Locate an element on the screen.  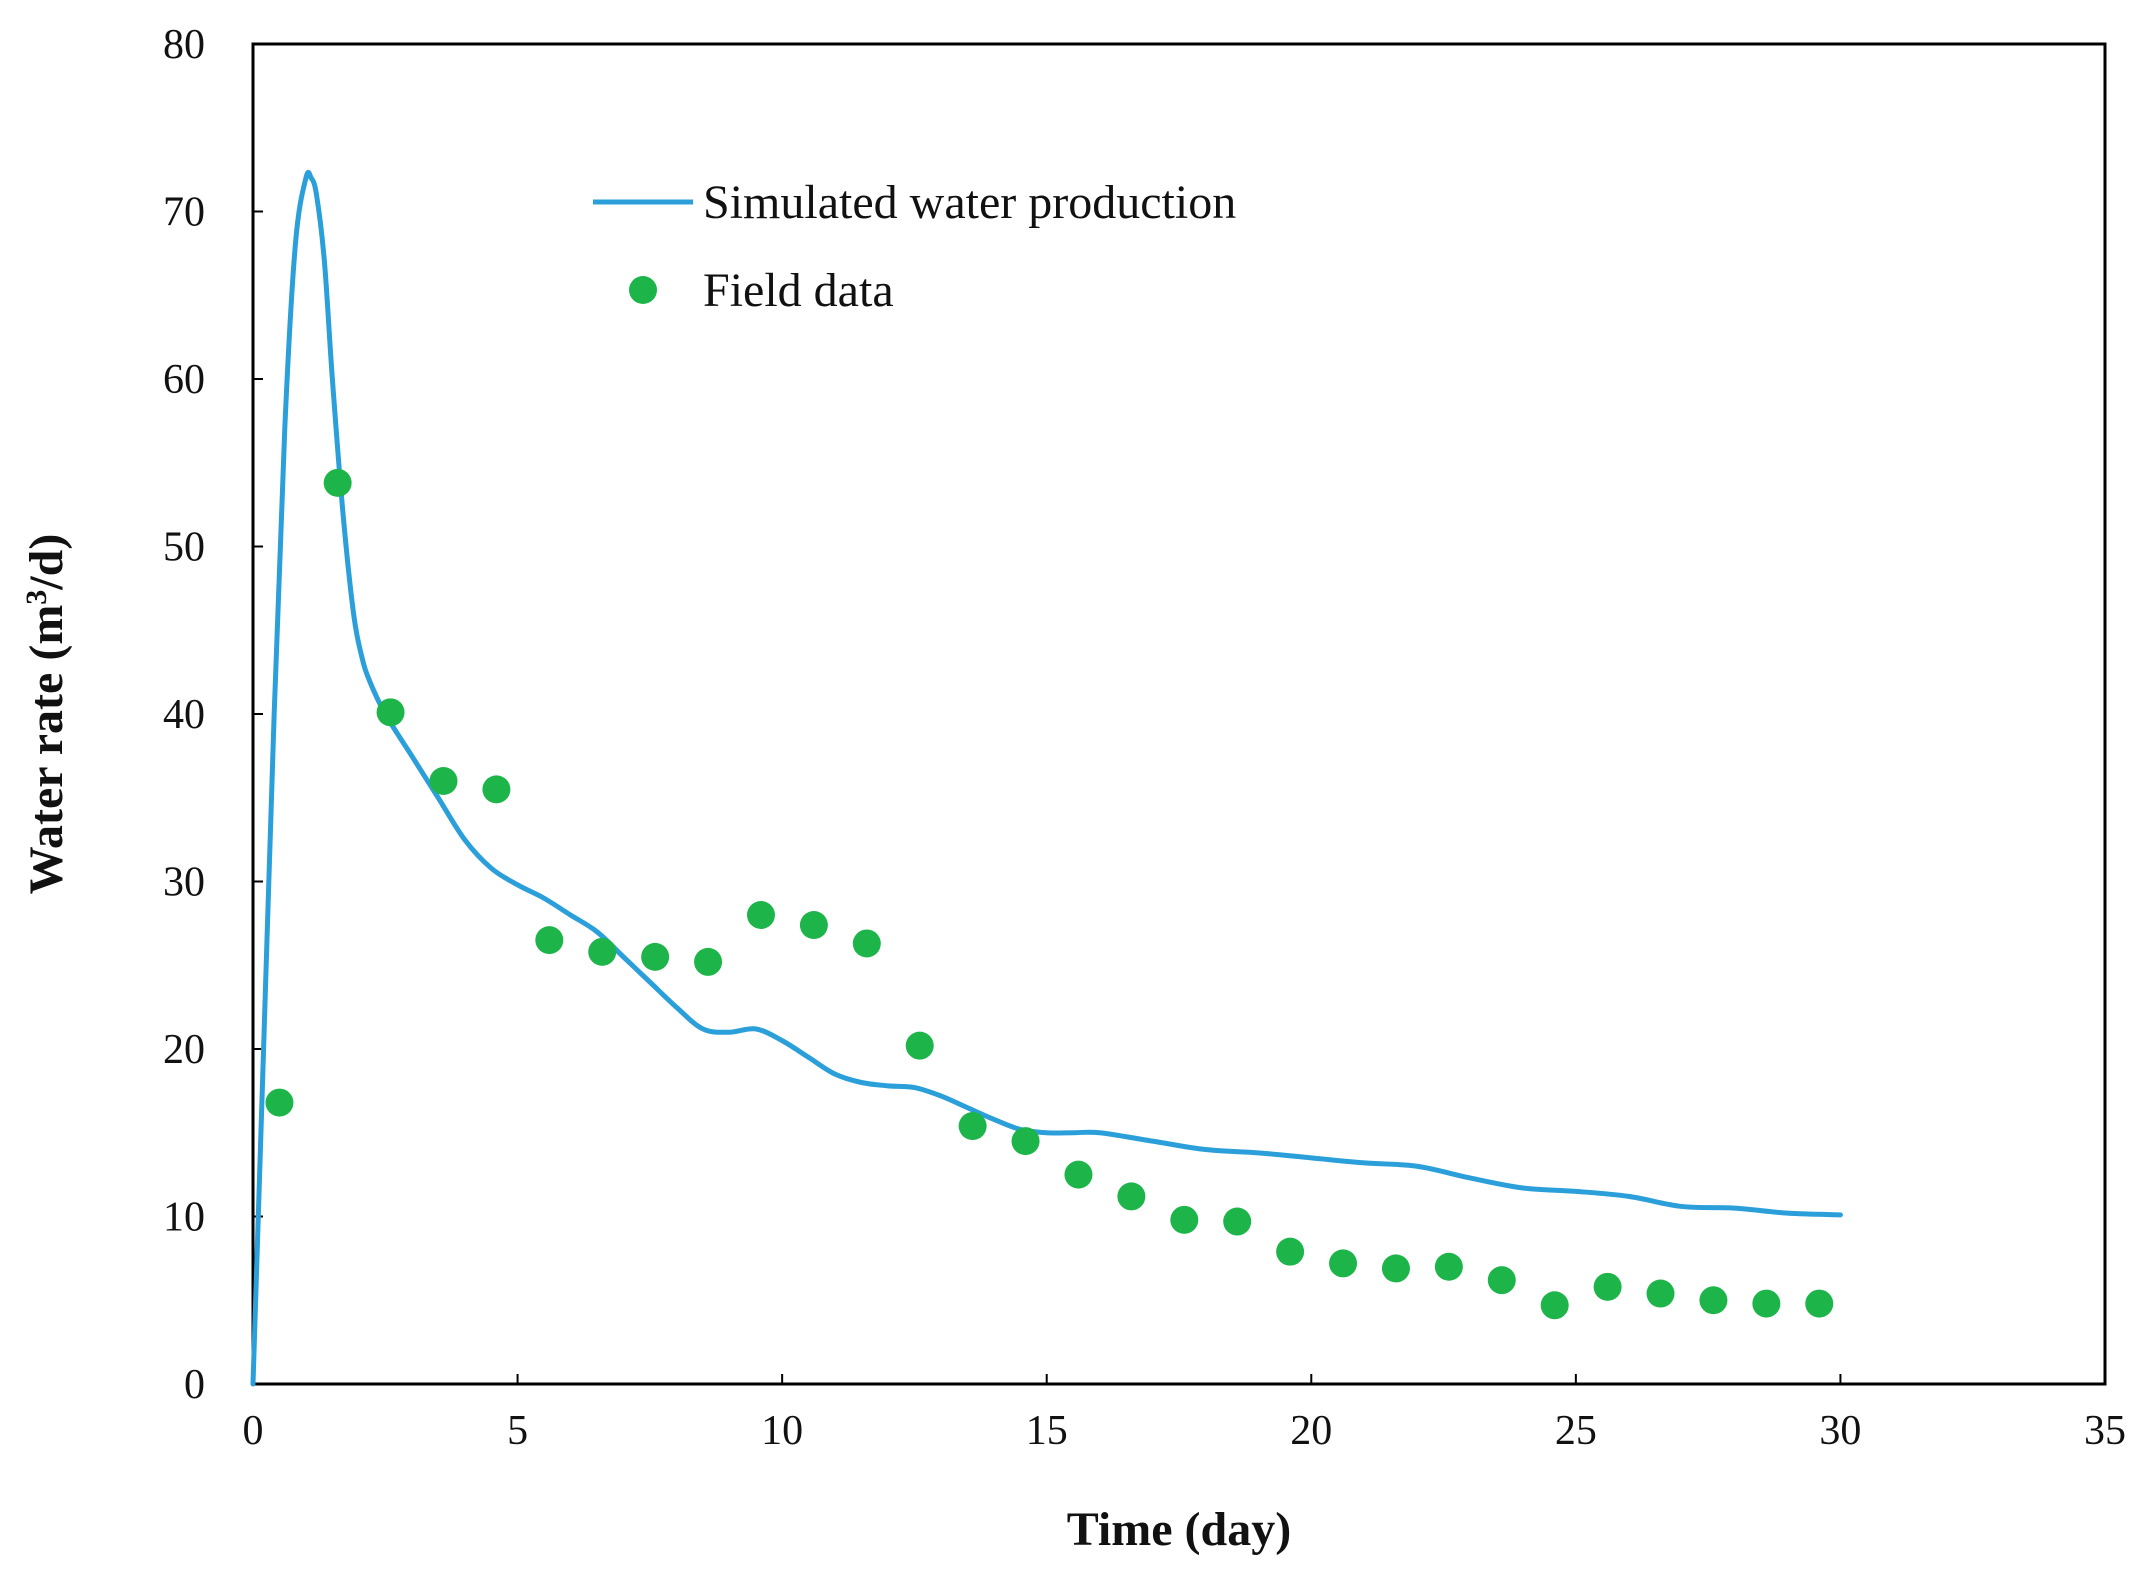
y-tick-label: 30 is located at coordinates (184, 883).